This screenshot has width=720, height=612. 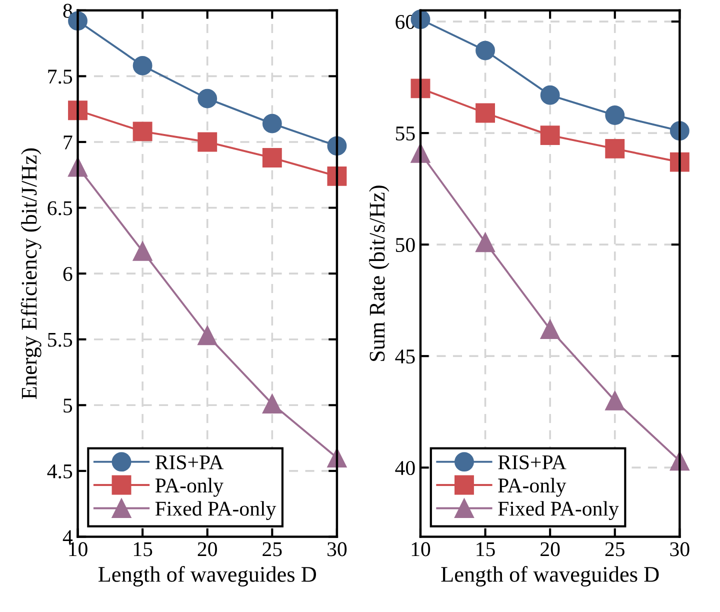 What do you see at coordinates (379, 273) in the screenshot?
I see `y-axis-title: Sum Rate (bit/s/Hz)` at bounding box center [379, 273].